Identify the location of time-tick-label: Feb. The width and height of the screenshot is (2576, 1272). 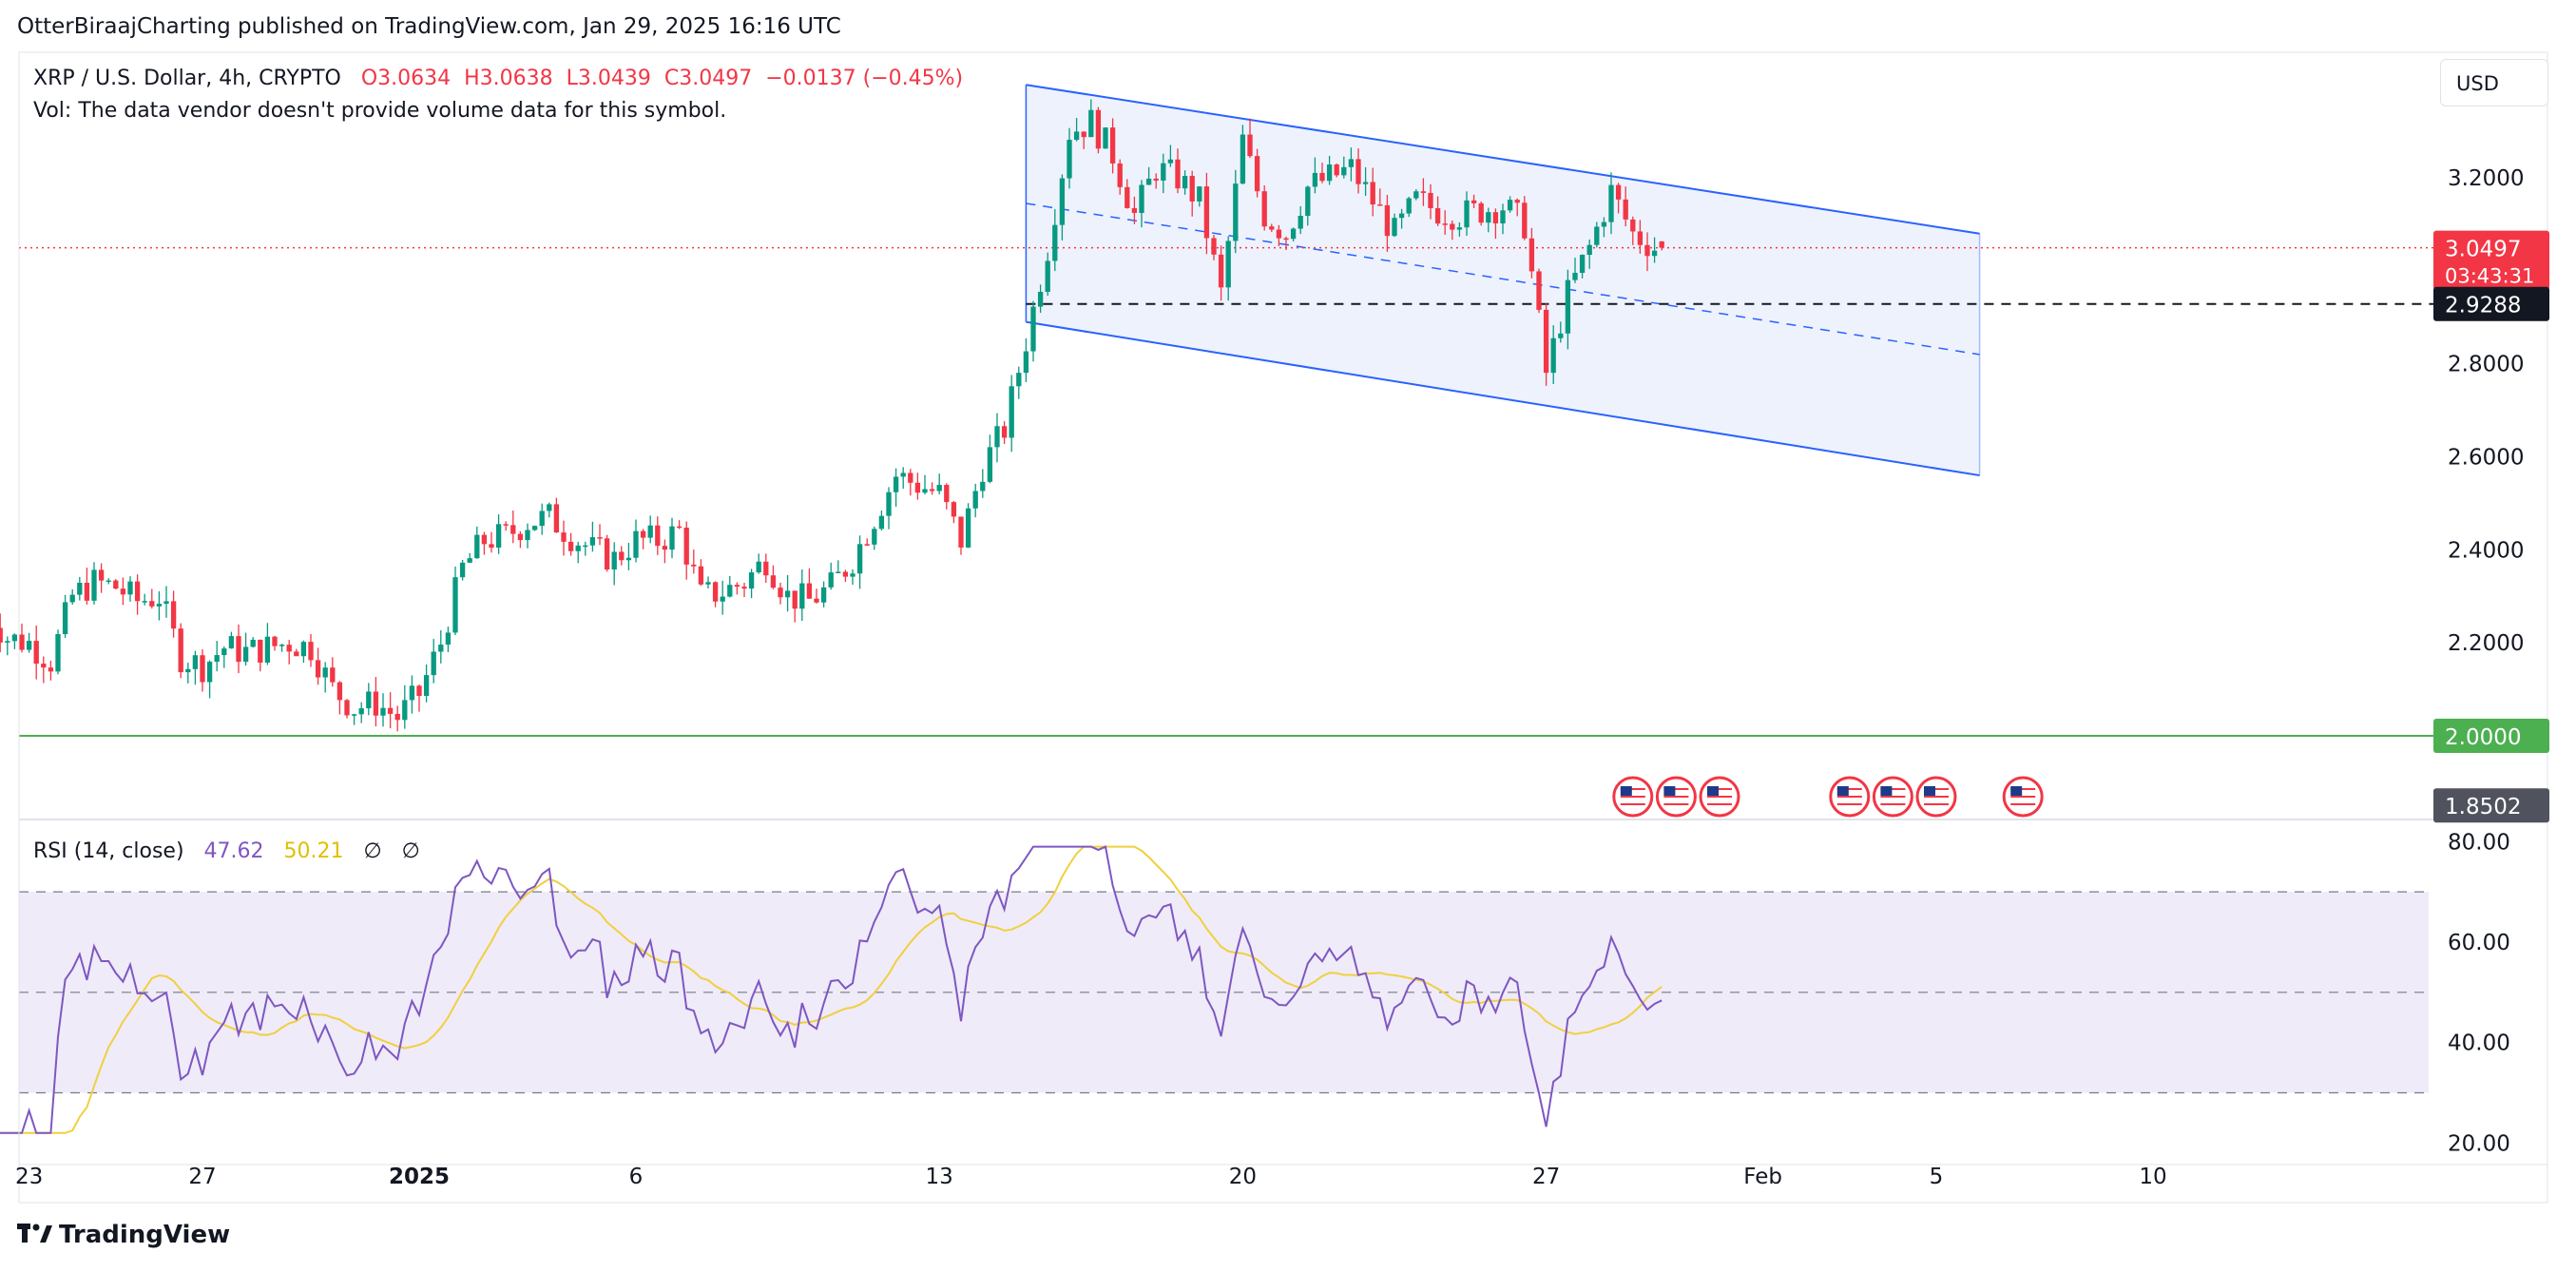
(1762, 1177).